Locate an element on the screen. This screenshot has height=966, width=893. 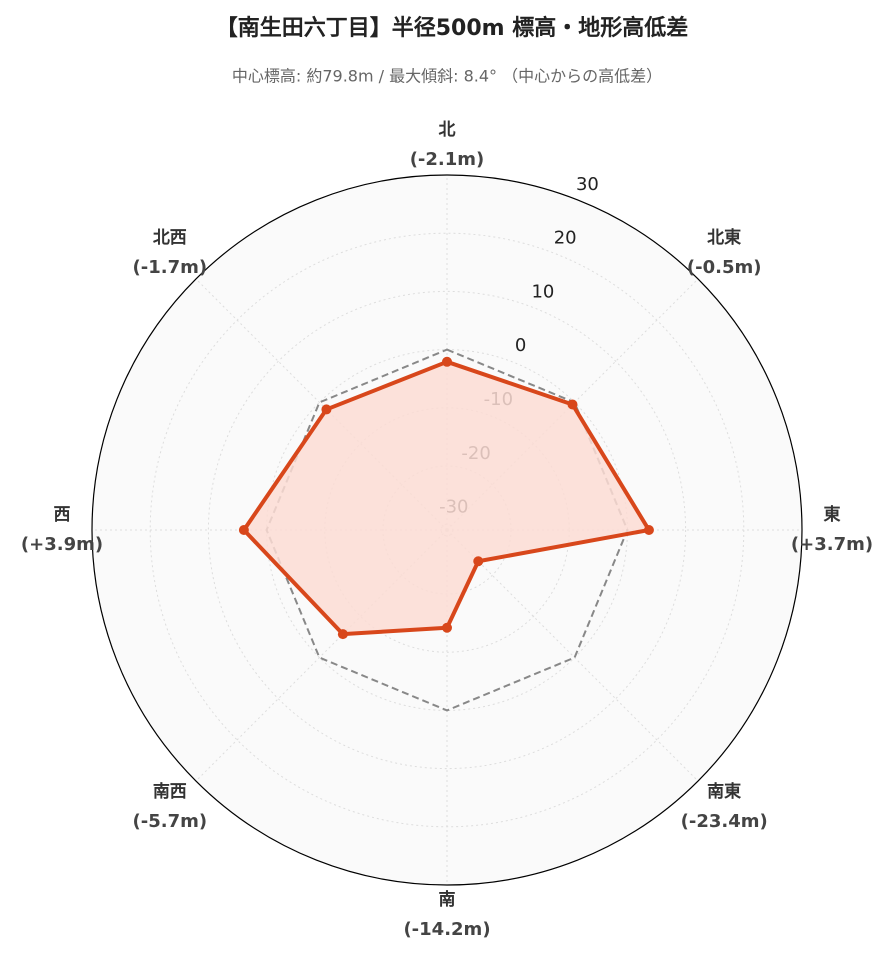
r-tick-label: 10 is located at coordinates (542, 291).